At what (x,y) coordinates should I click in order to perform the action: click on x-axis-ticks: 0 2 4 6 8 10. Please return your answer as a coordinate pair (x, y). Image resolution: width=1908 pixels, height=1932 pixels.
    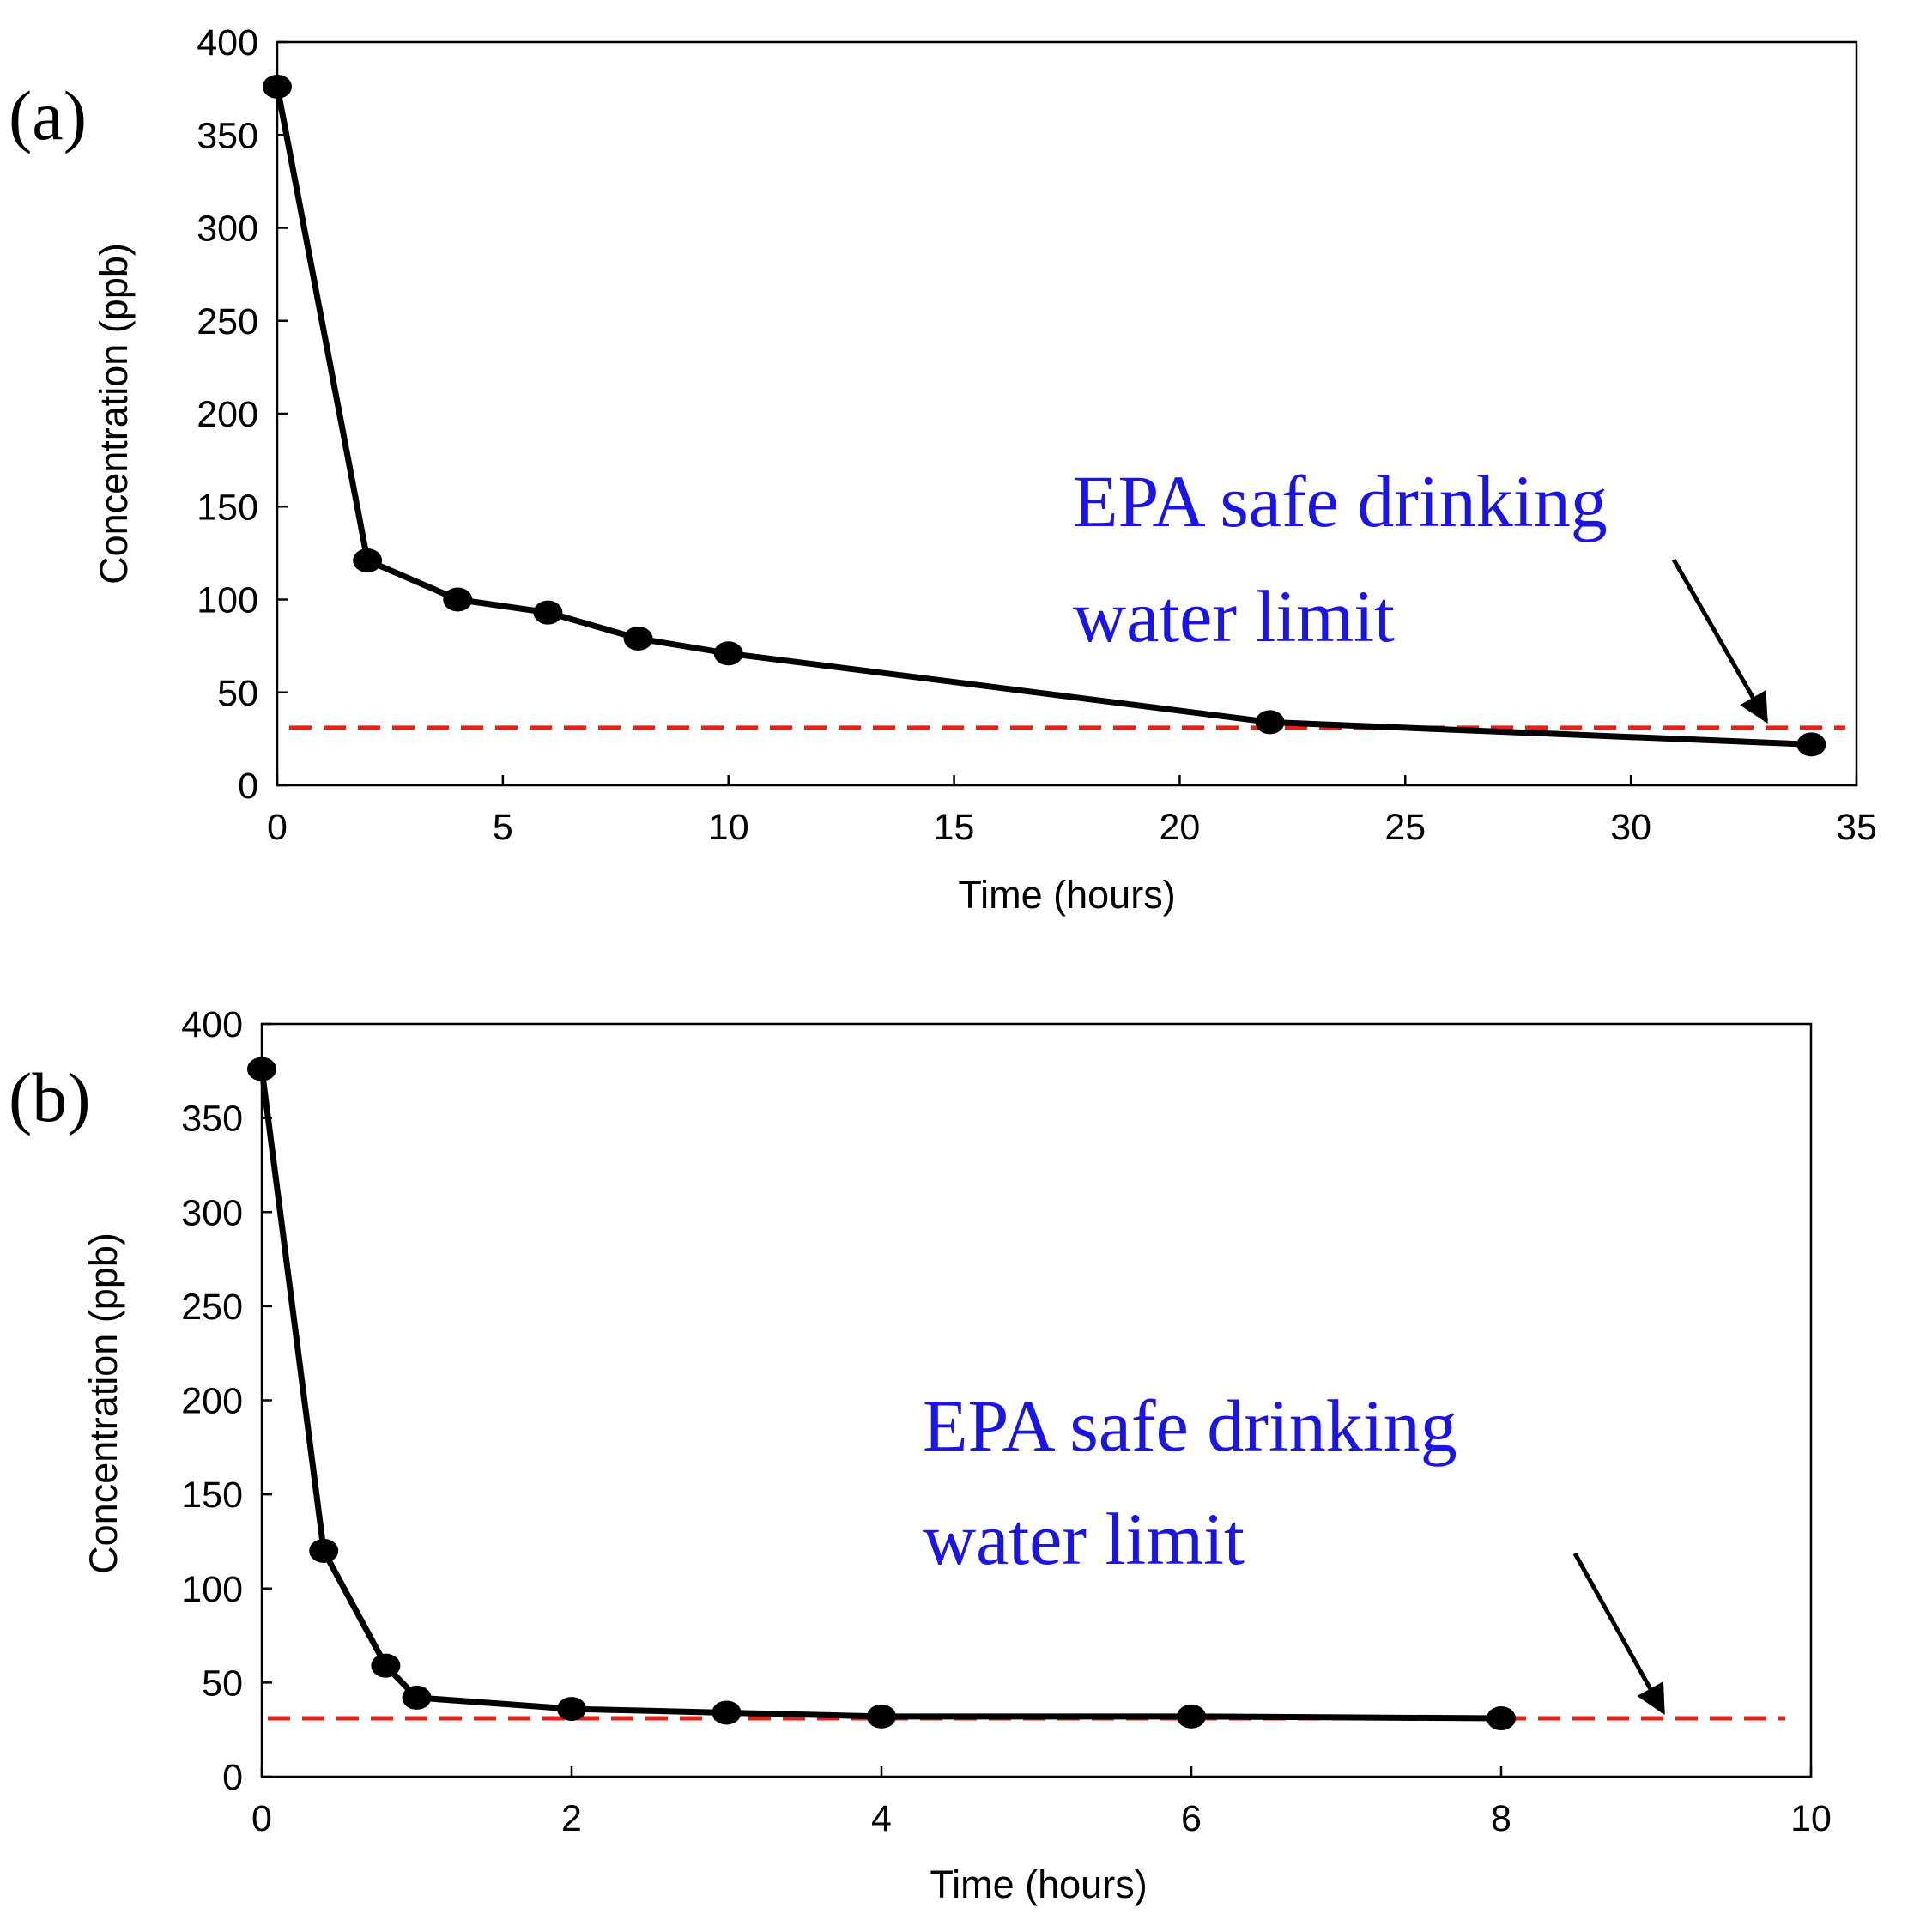
    Looking at the image, I should click on (1041, 1802).